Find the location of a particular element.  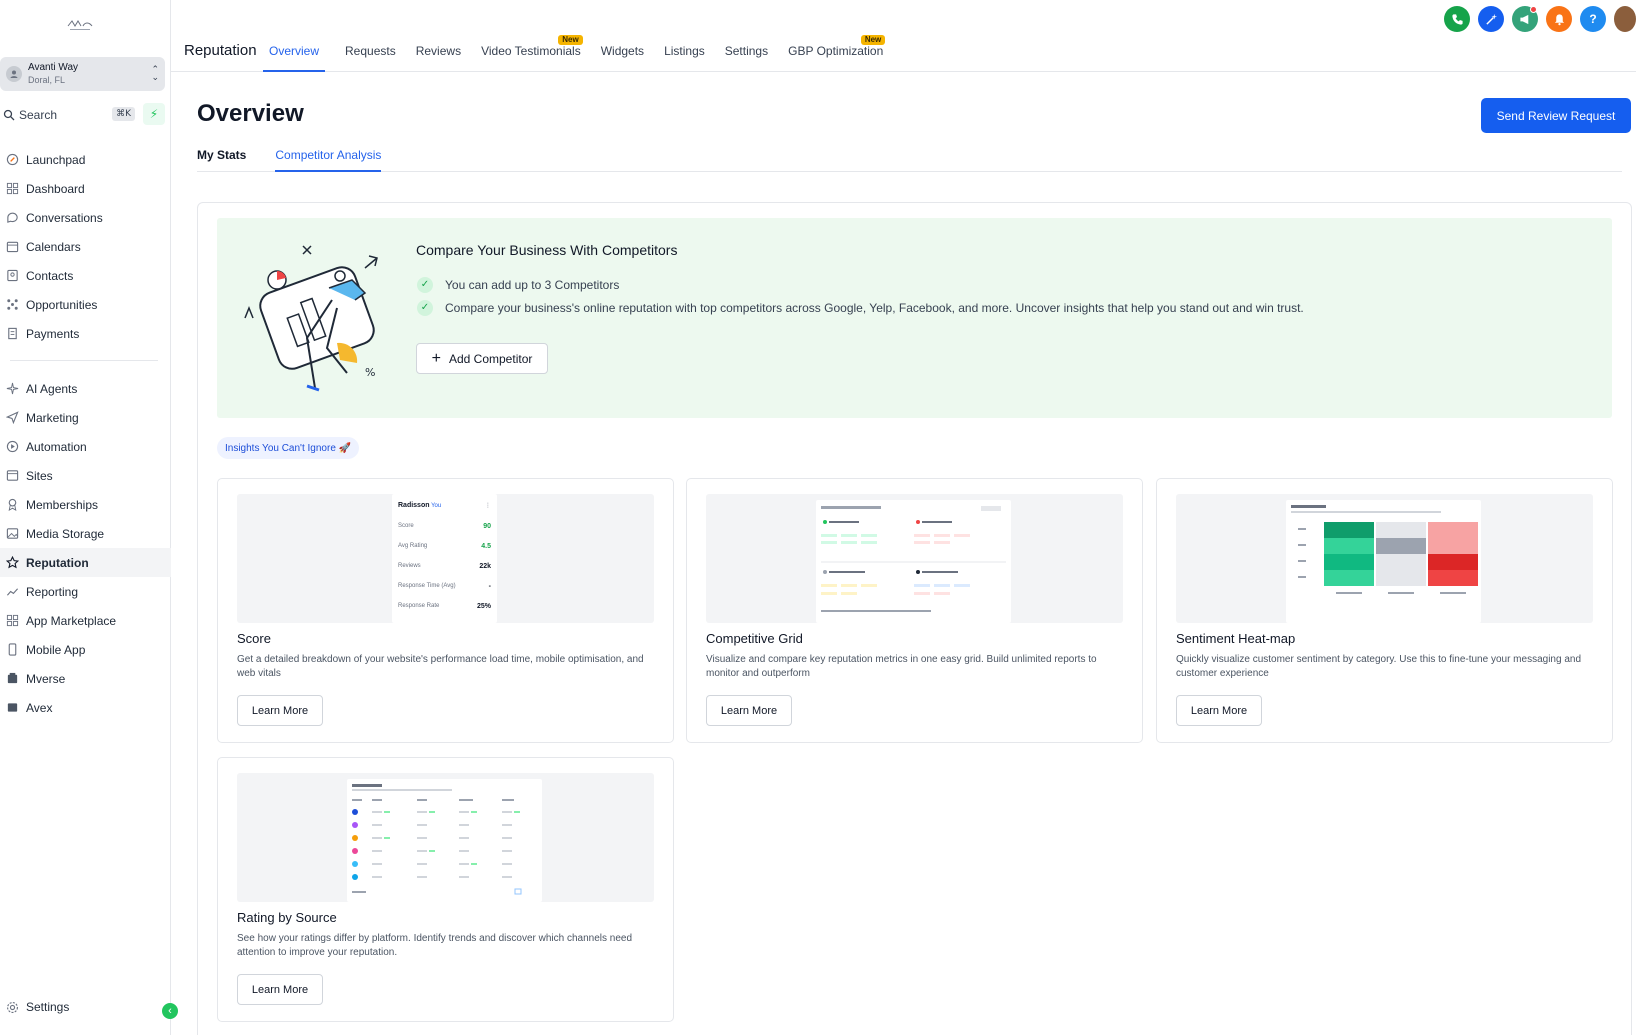

magic-icon is located at coordinates (1491, 19).